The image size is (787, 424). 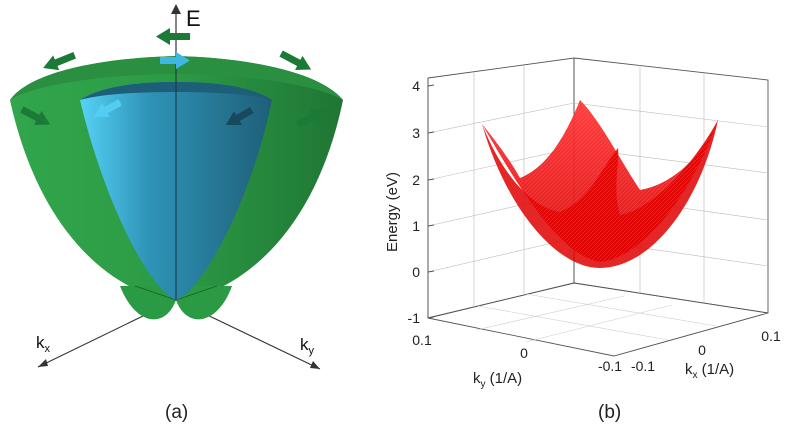 What do you see at coordinates (307, 346) in the screenshot?
I see `ky-label: ky` at bounding box center [307, 346].